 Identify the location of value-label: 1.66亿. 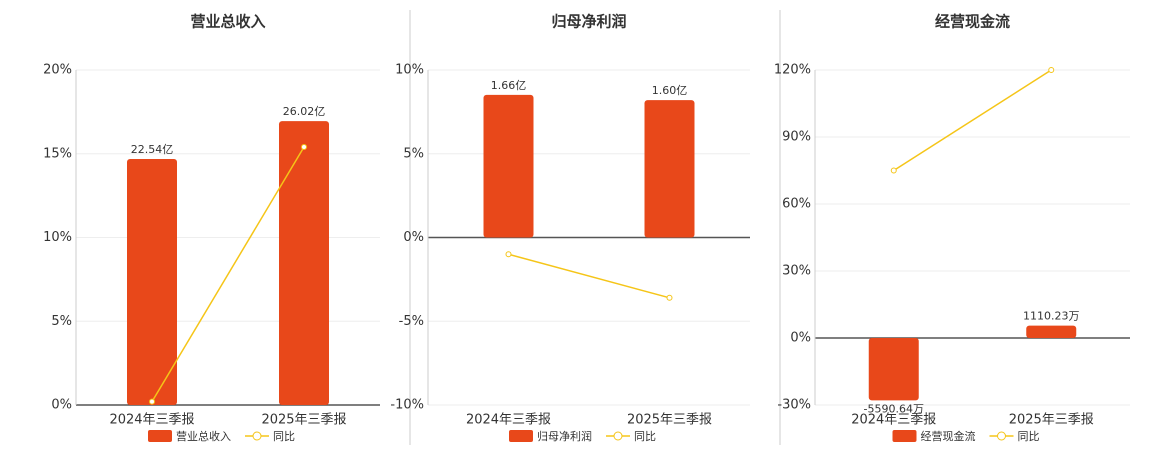
(509, 85).